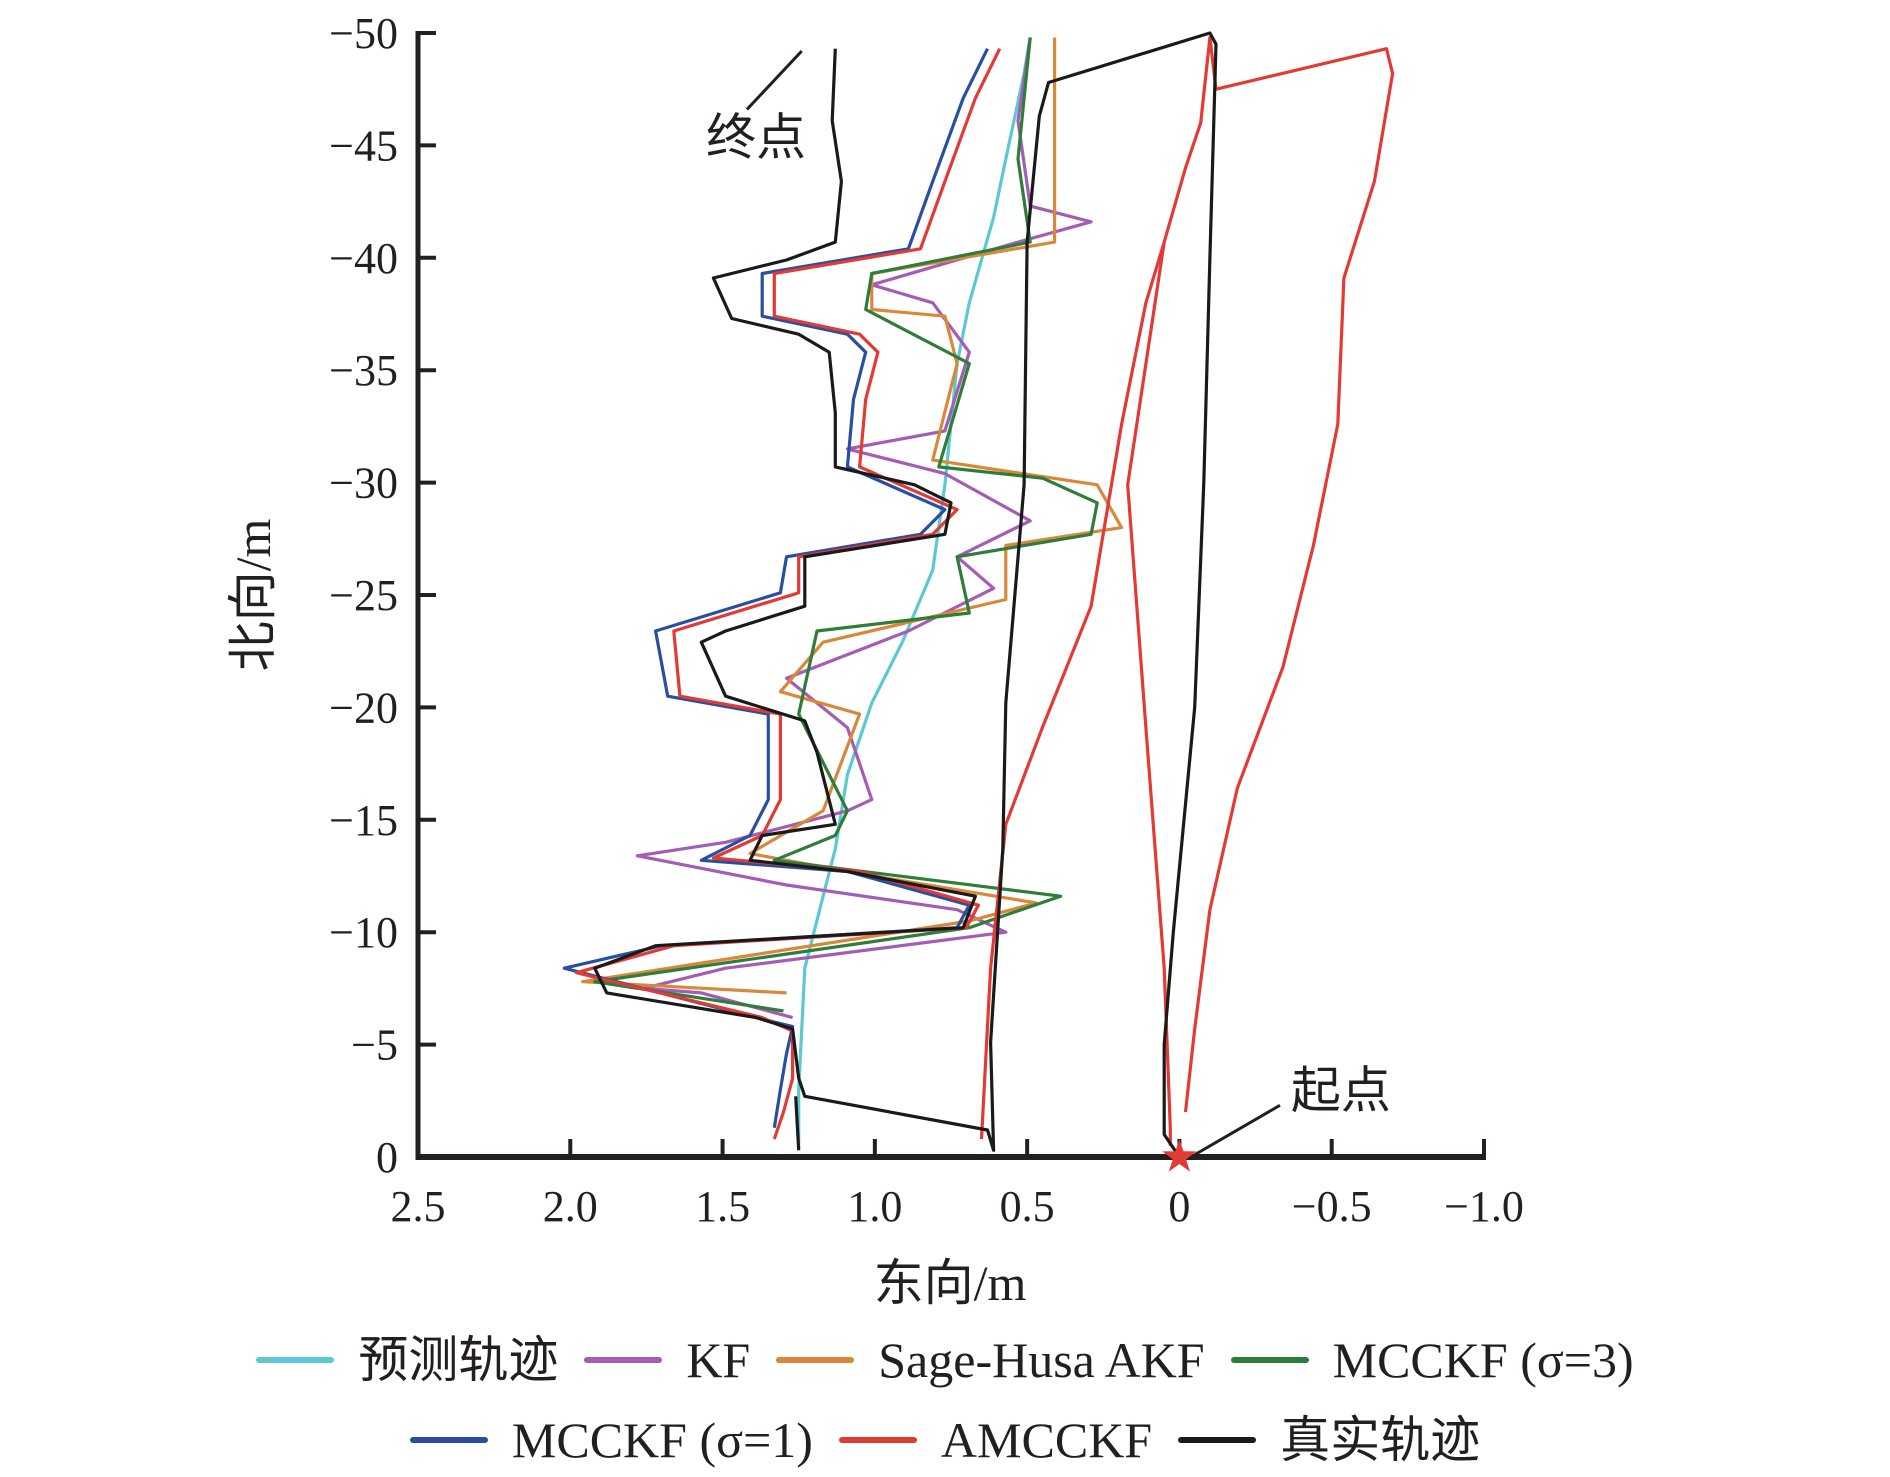  I want to click on y-tick-label: −45, so click(363, 145).